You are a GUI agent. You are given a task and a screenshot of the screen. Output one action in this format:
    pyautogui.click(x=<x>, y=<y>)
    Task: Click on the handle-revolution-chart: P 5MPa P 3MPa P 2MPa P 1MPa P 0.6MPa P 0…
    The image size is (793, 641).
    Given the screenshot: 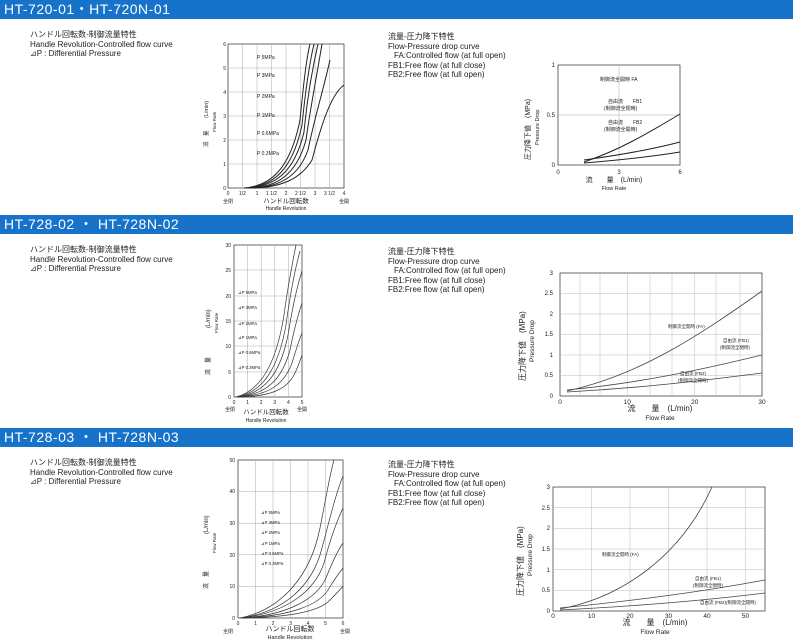 What is the action you would take?
    pyautogui.click(x=275, y=127)
    